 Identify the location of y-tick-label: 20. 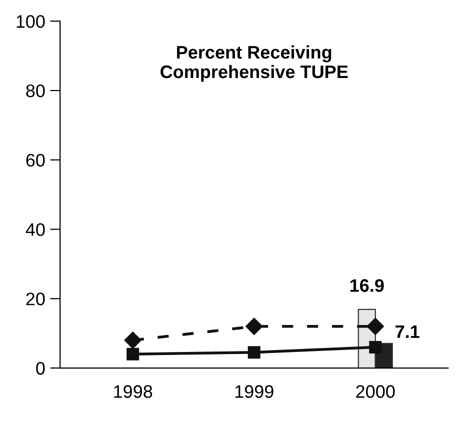
(35, 299).